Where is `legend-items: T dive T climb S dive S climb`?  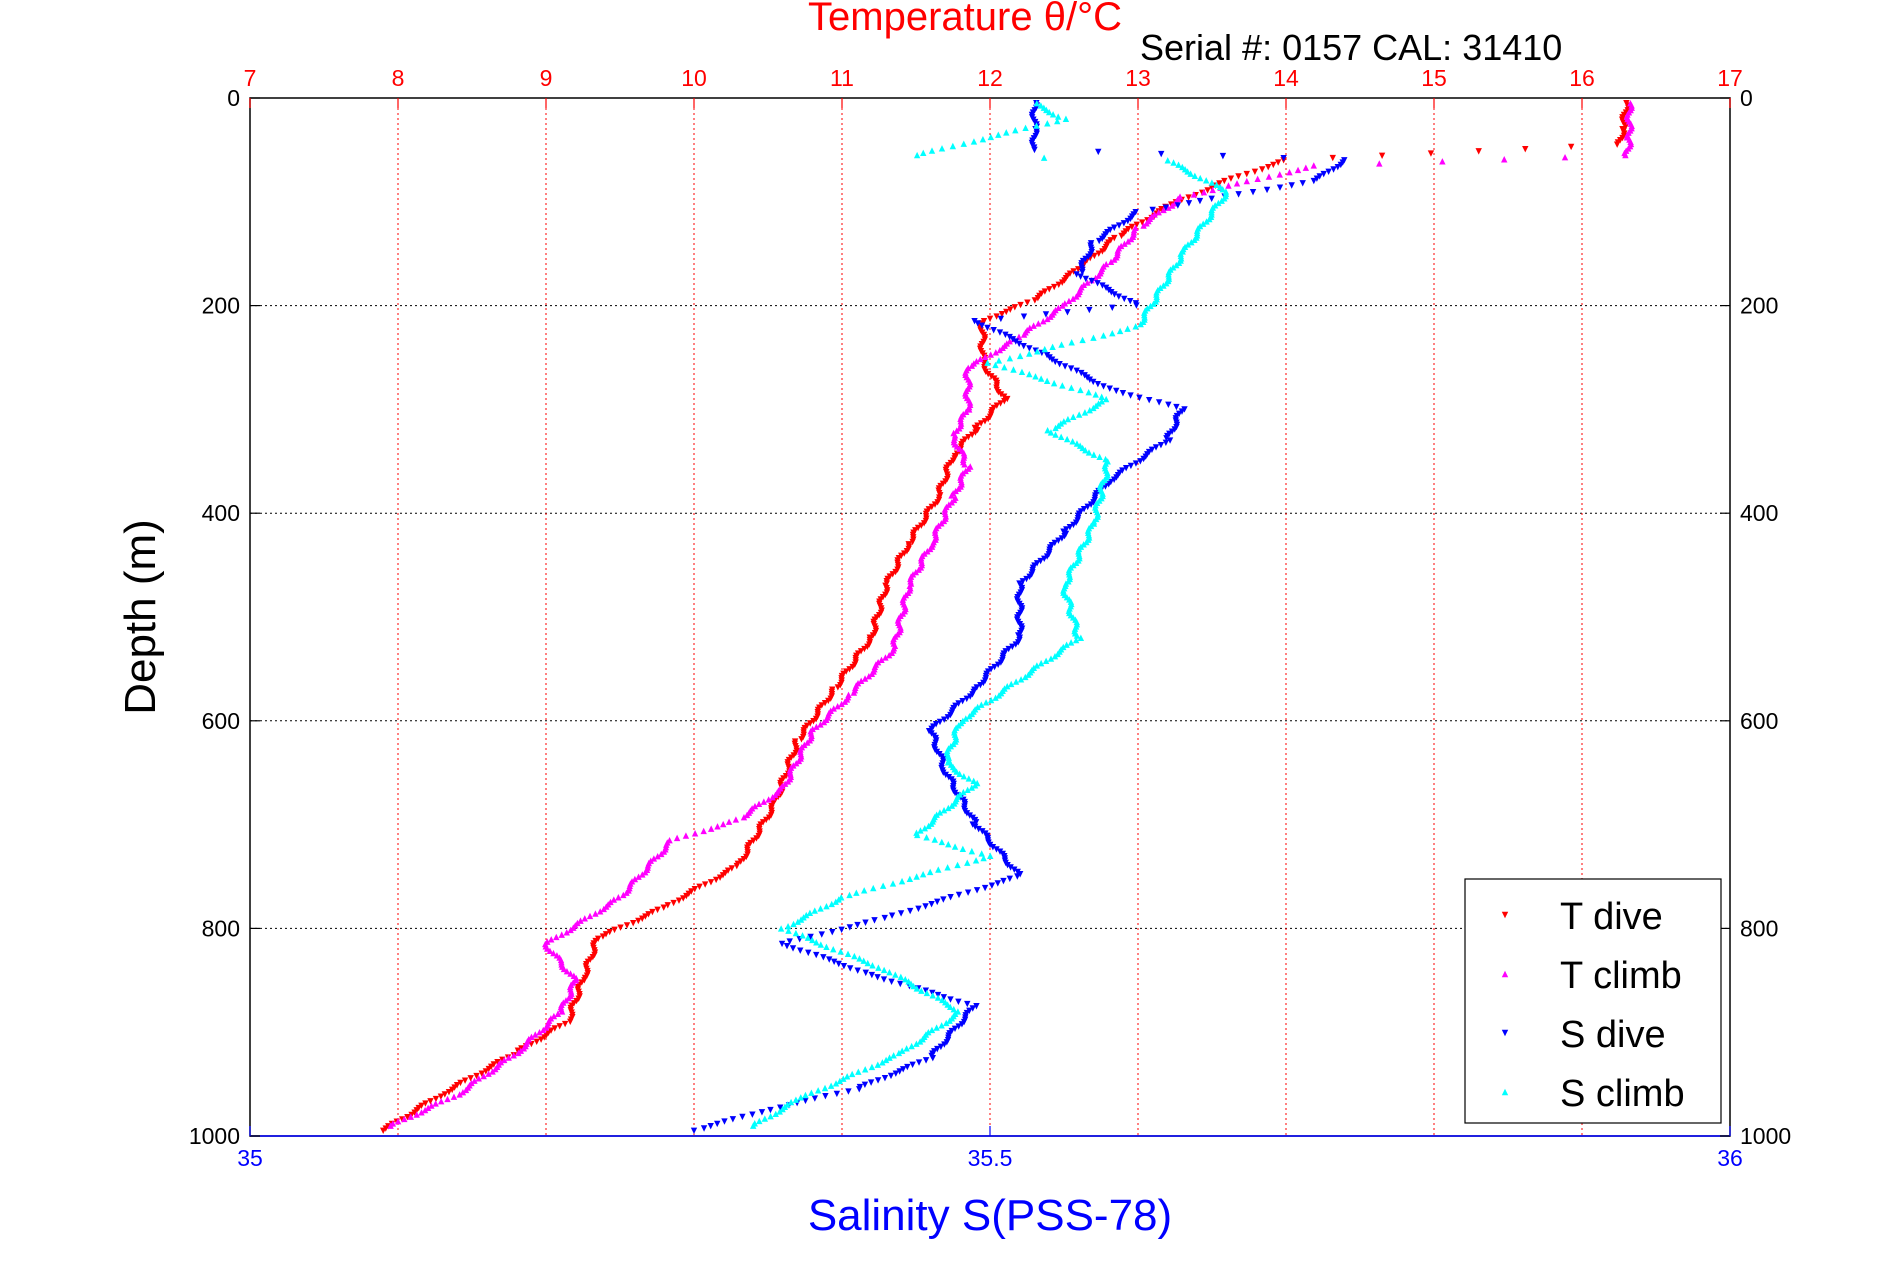
legend-items: T dive T climb S dive S climb is located at coordinates (1593, 1005).